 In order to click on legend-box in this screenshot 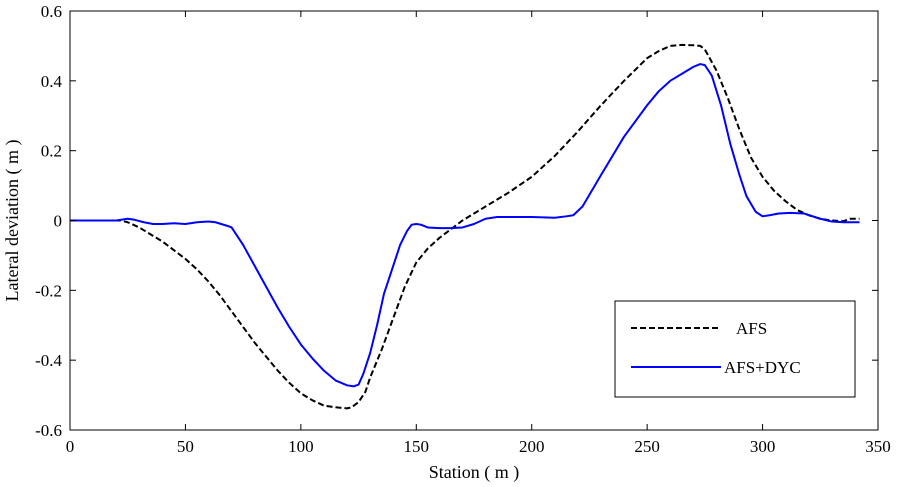, I will do `click(735, 349)`.